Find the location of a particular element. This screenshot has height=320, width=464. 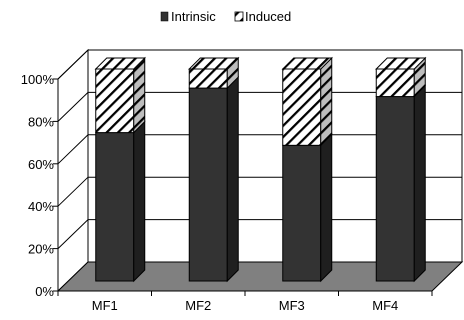

bar-group-mf1 is located at coordinates (120, 169).